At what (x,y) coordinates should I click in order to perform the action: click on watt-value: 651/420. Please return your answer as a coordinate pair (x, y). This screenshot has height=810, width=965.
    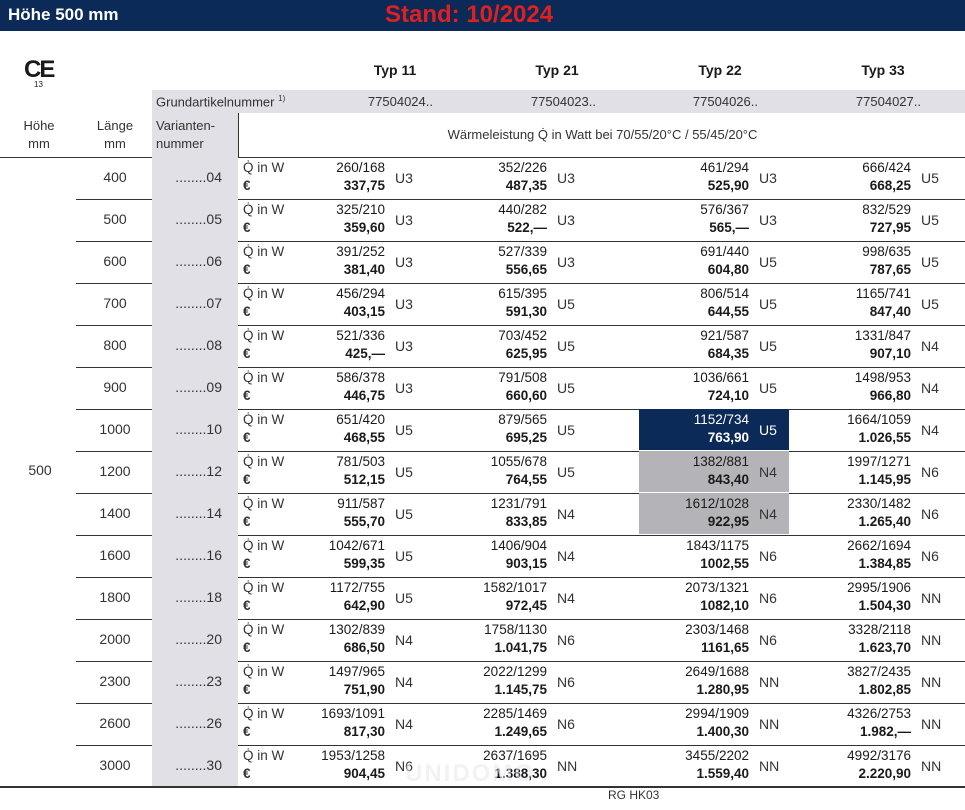
    Looking at the image, I should click on (360, 419).